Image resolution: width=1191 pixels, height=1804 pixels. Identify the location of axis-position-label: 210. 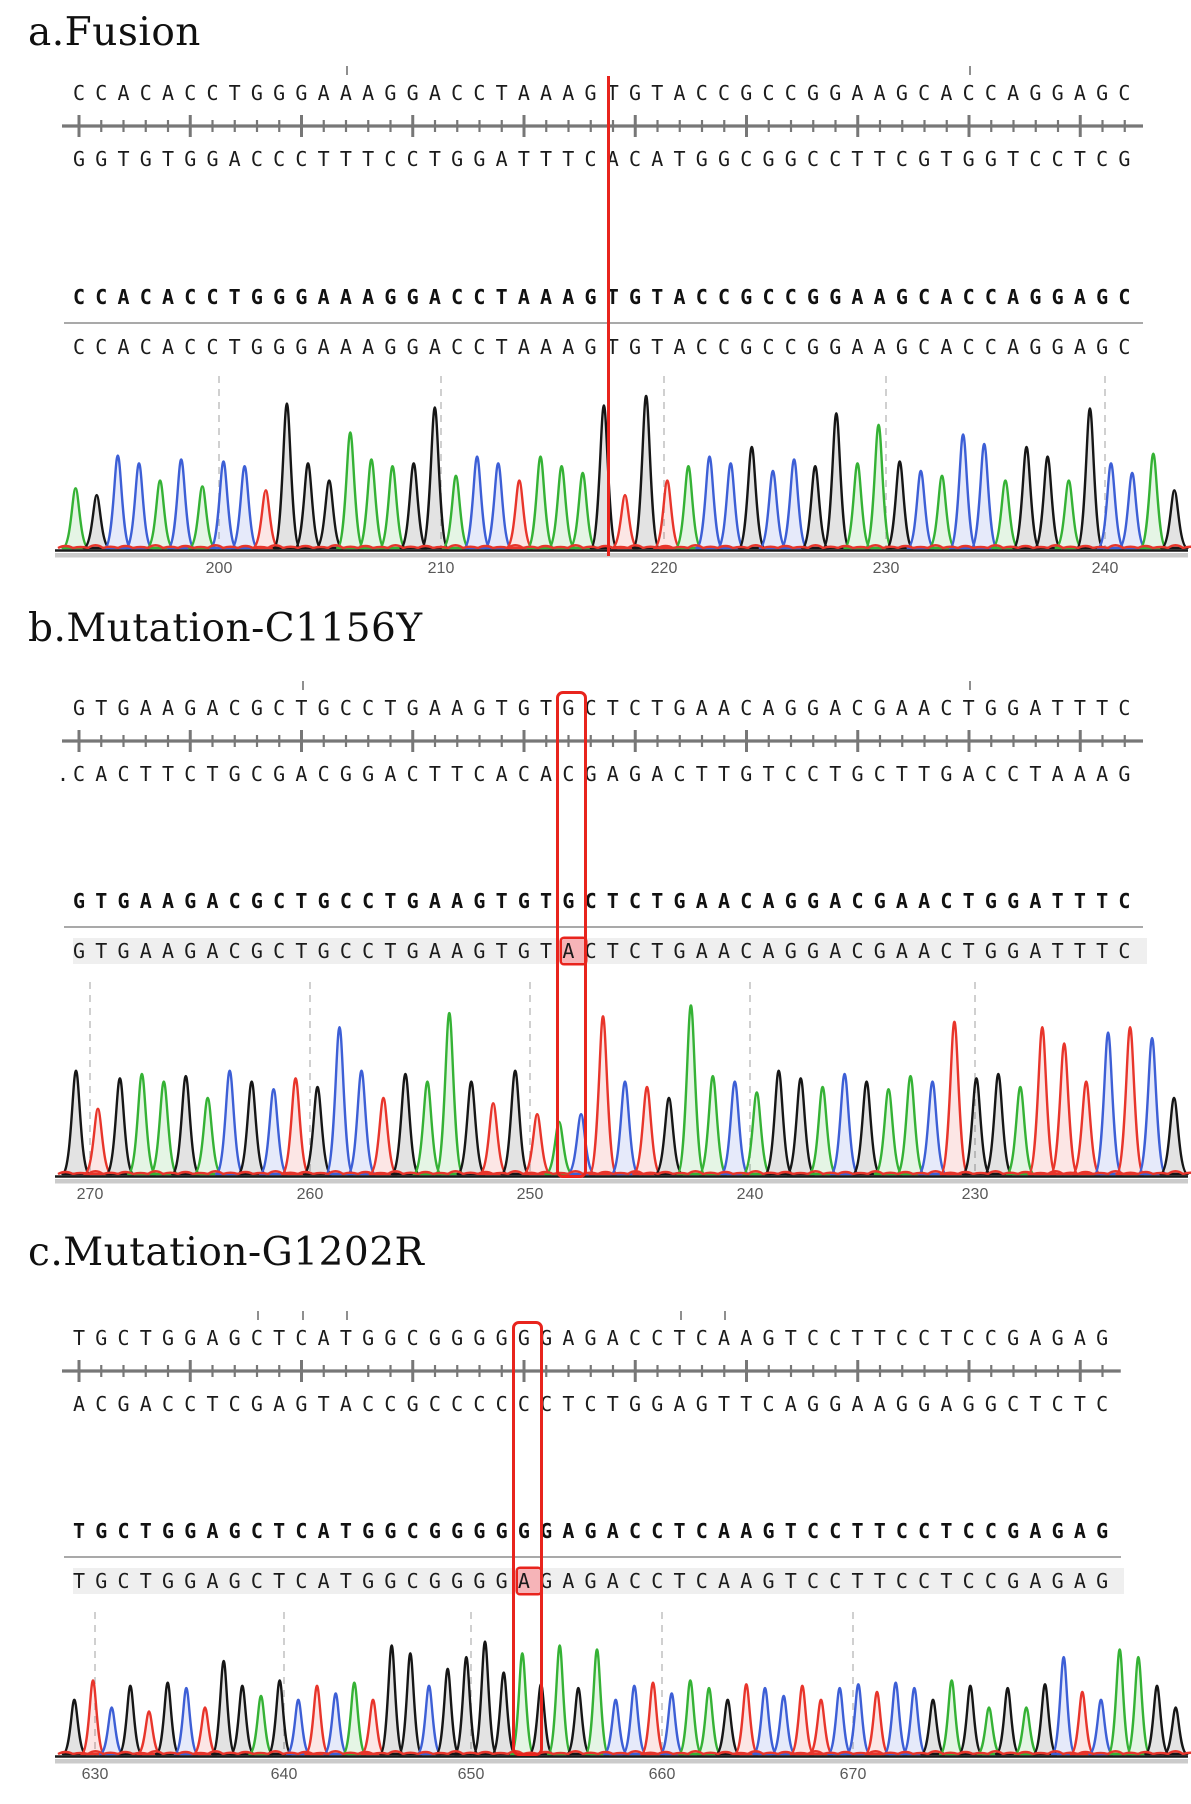
(441, 568).